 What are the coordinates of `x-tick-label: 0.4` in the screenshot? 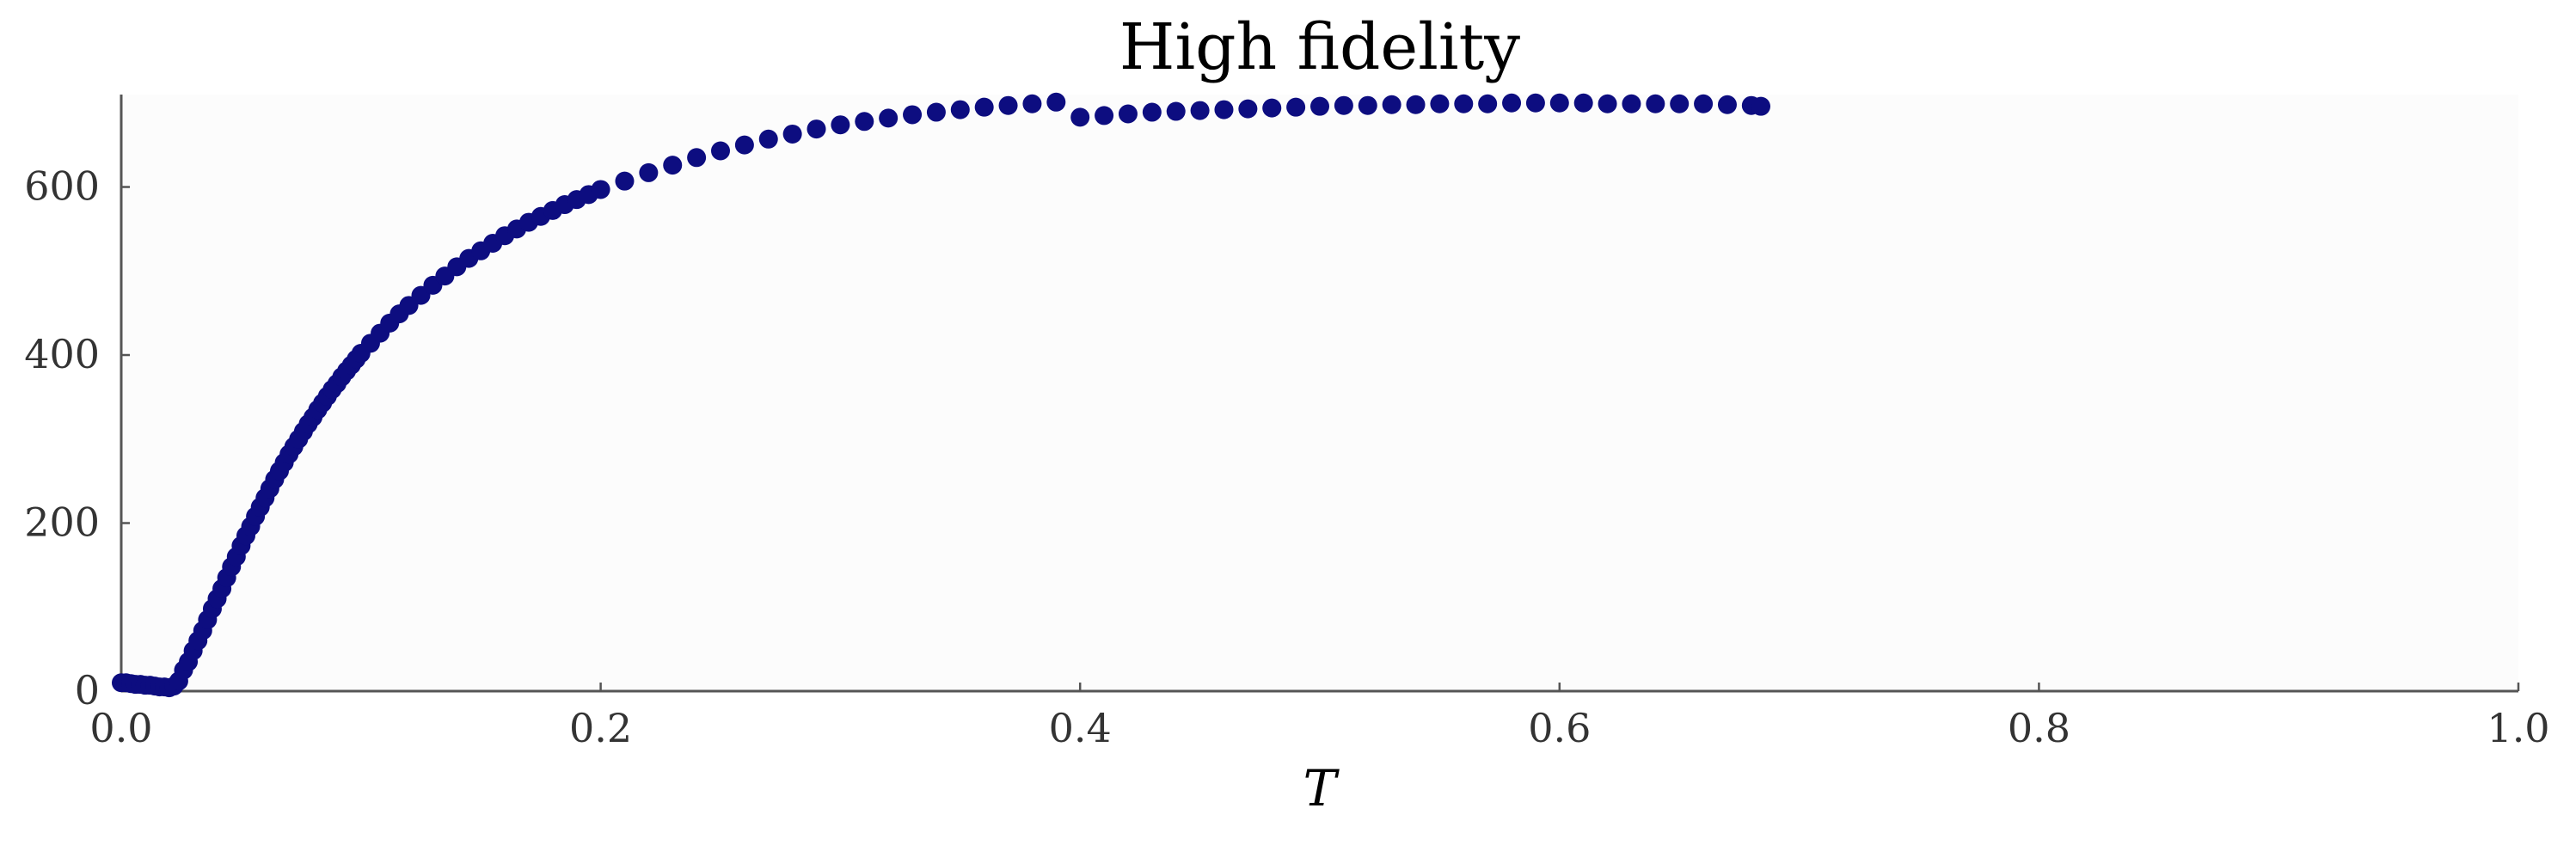 It's located at (1081, 728).